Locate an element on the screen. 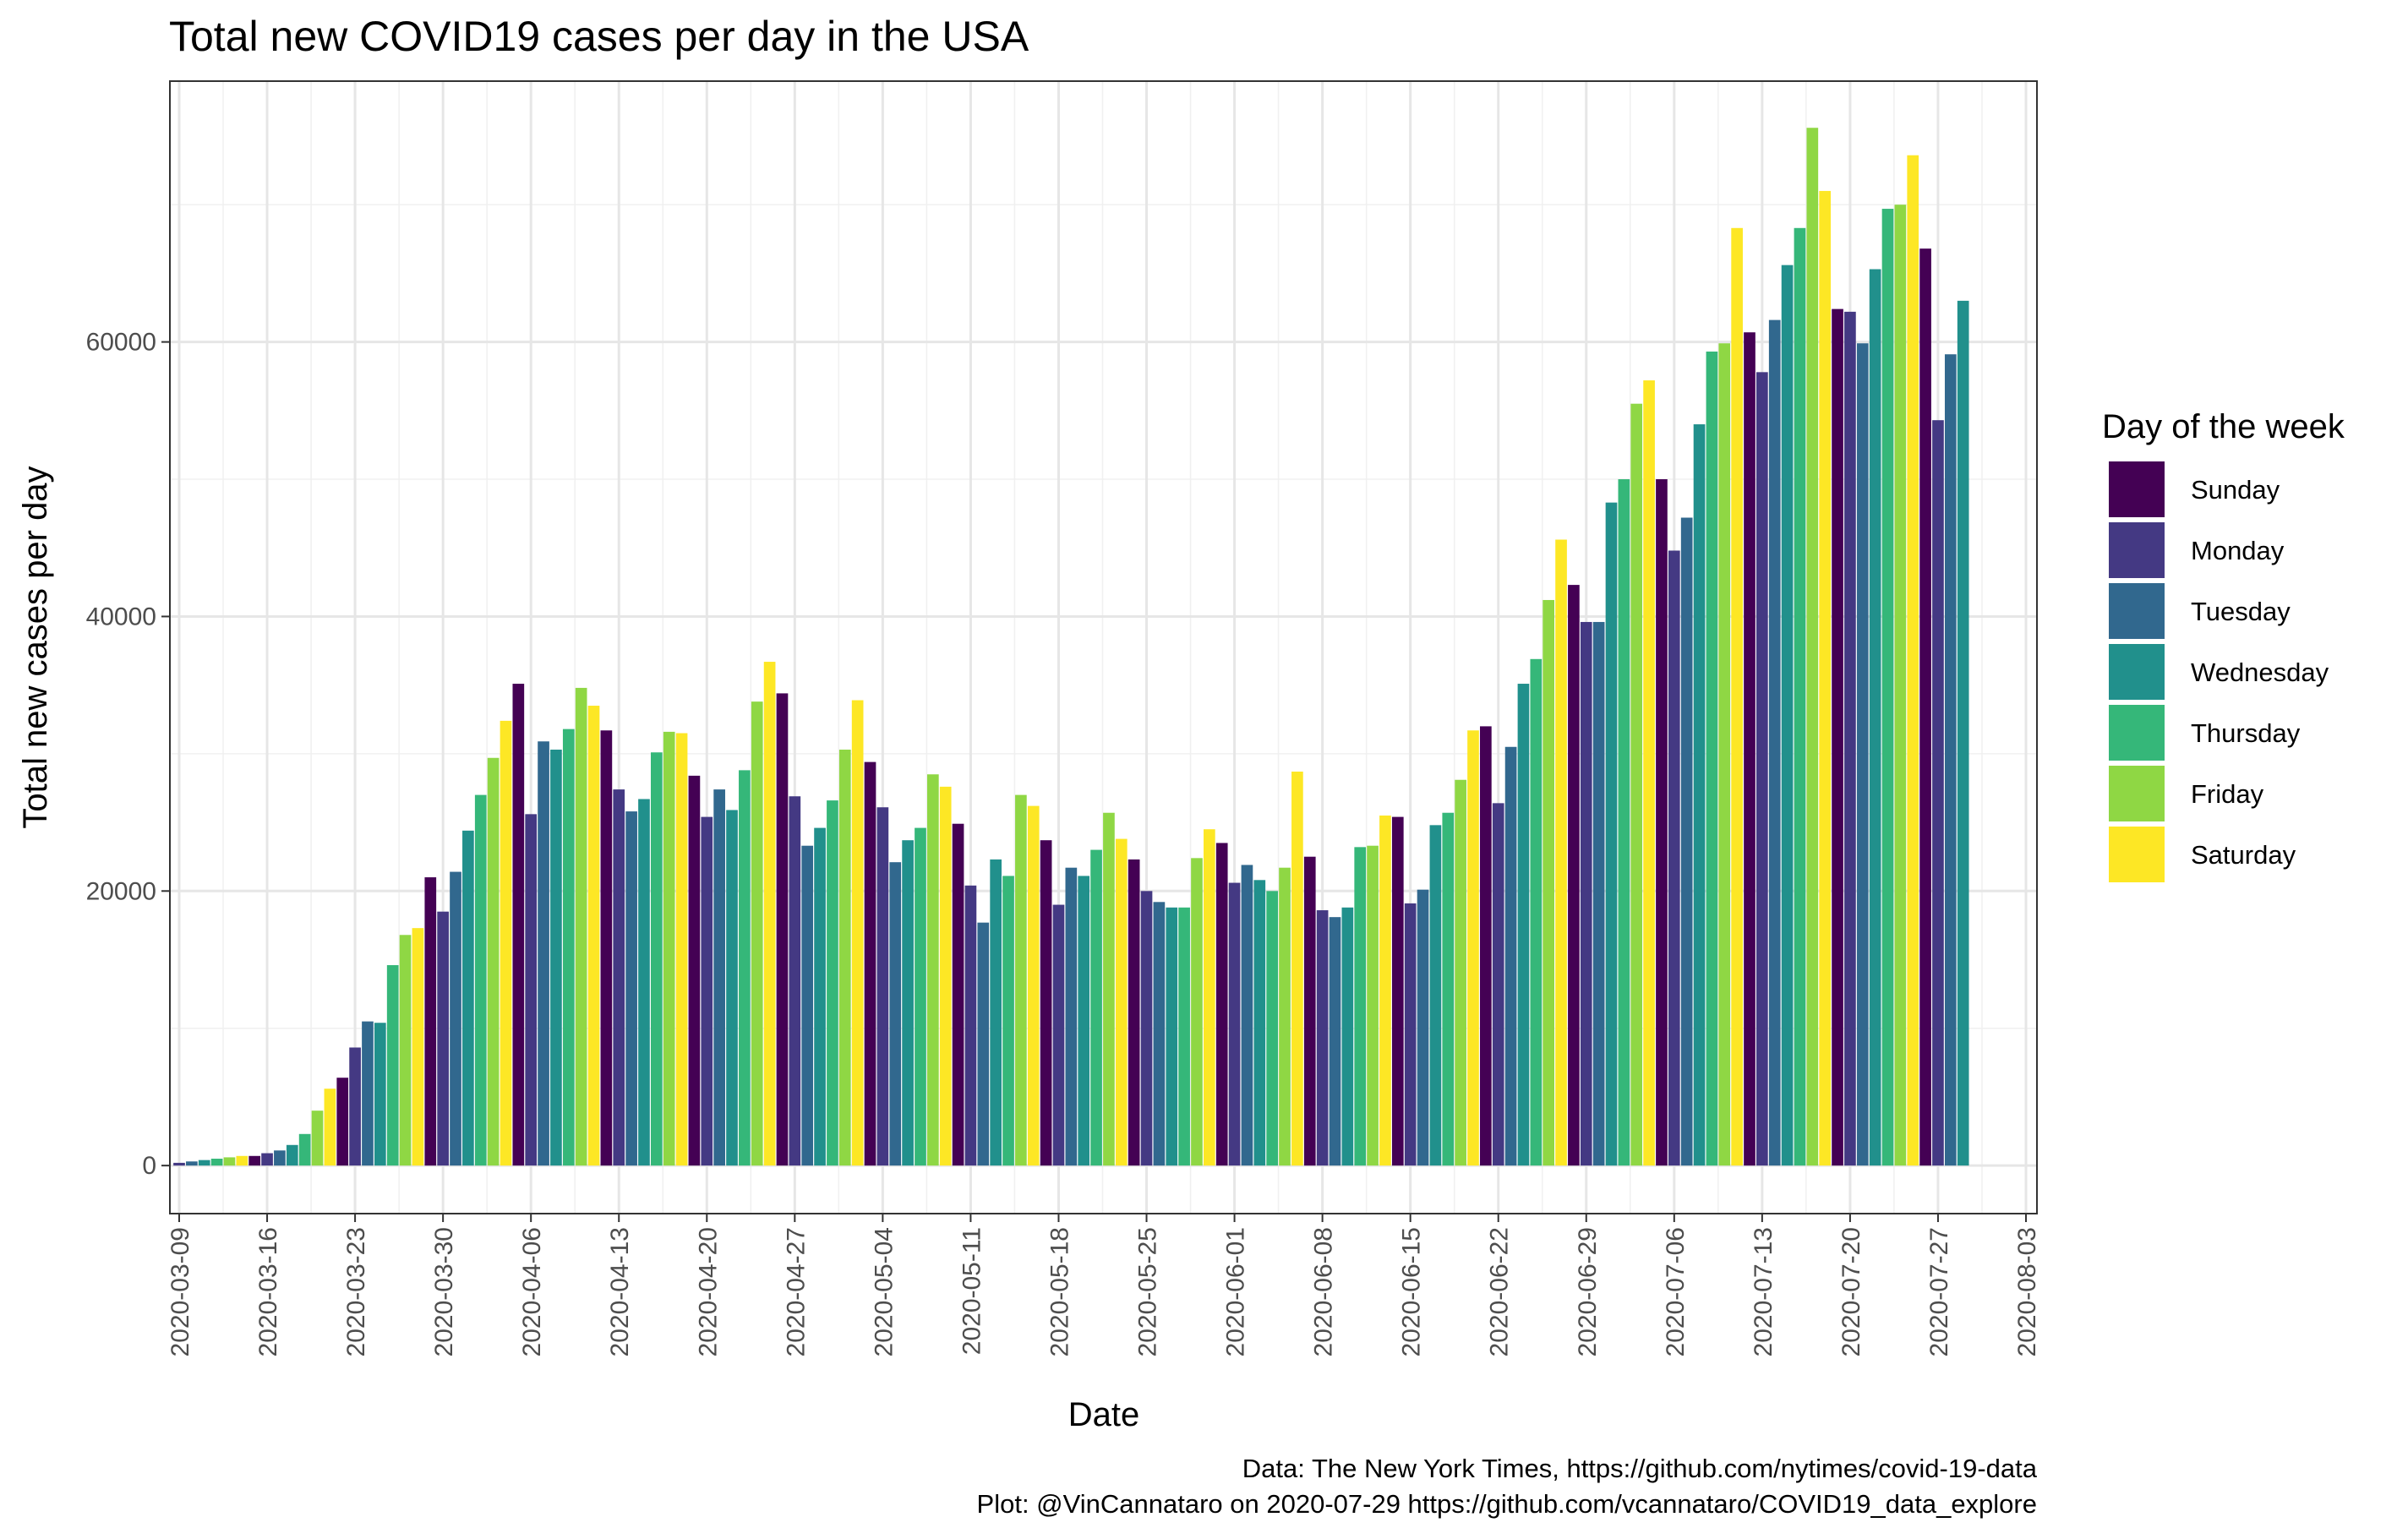 The height and width of the screenshot is (1528, 2408). x-tick-label: 2020-05-18 is located at coordinates (1060, 1291).